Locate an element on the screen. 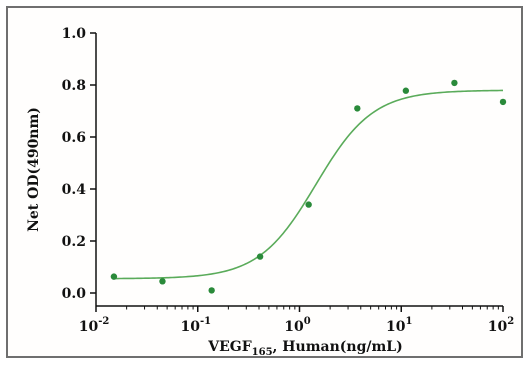 Image resolution: width=531 pixels, height=365 pixels. x-axis-title: VEGF165, Human(ng/mL) is located at coordinates (305, 348).